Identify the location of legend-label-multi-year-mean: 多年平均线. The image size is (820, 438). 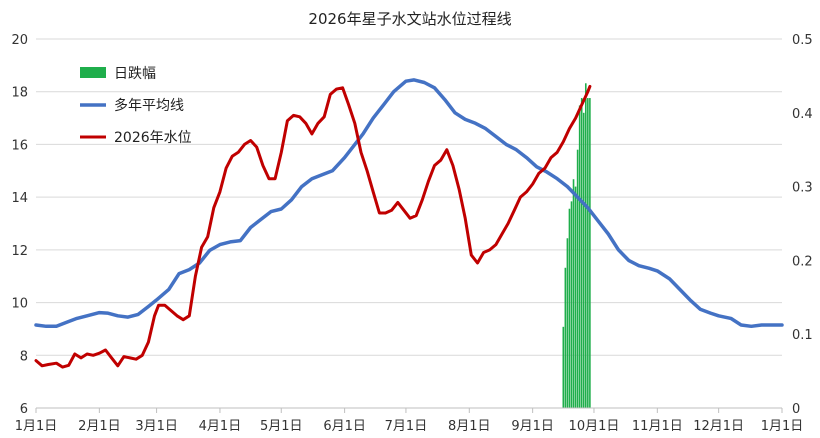
(149, 105).